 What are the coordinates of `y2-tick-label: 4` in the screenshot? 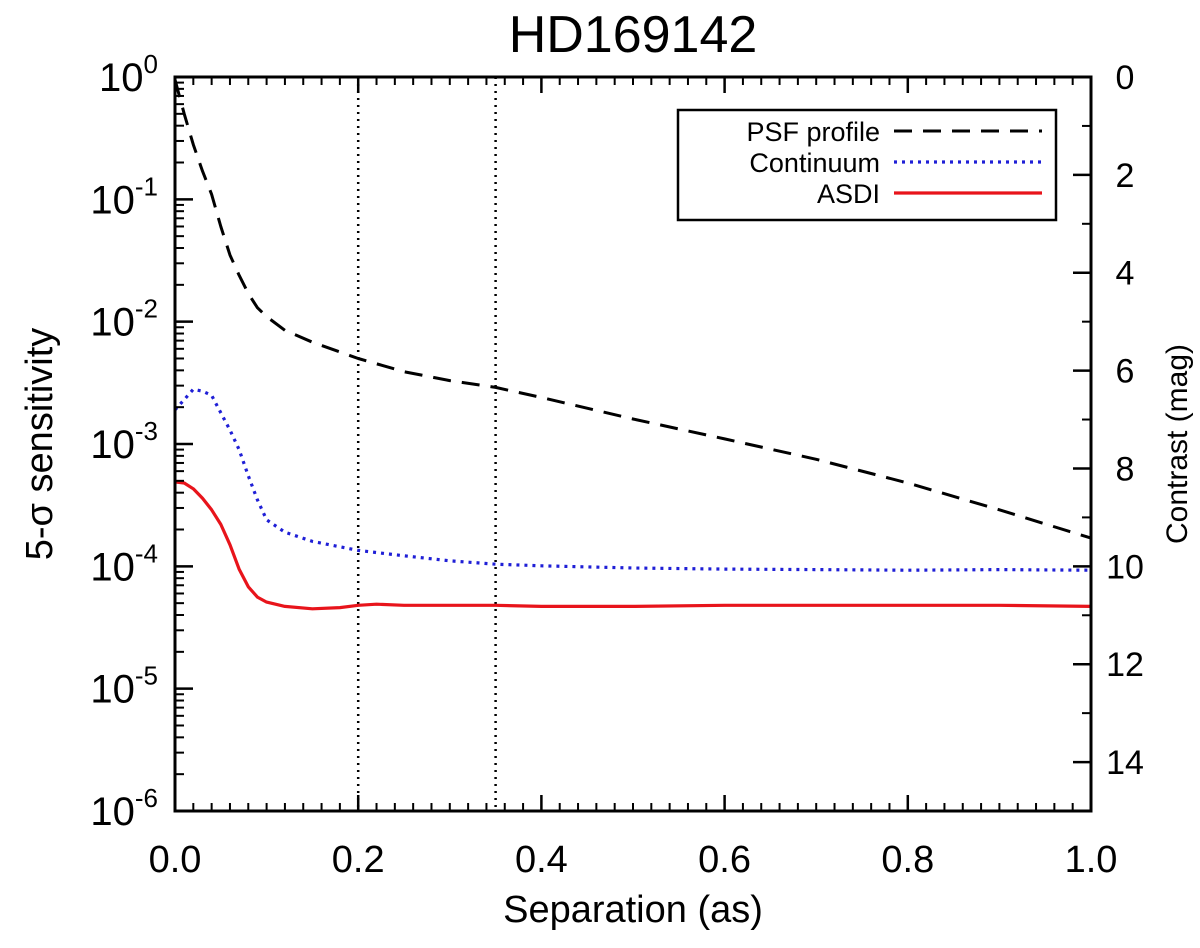 It's located at (1125, 274).